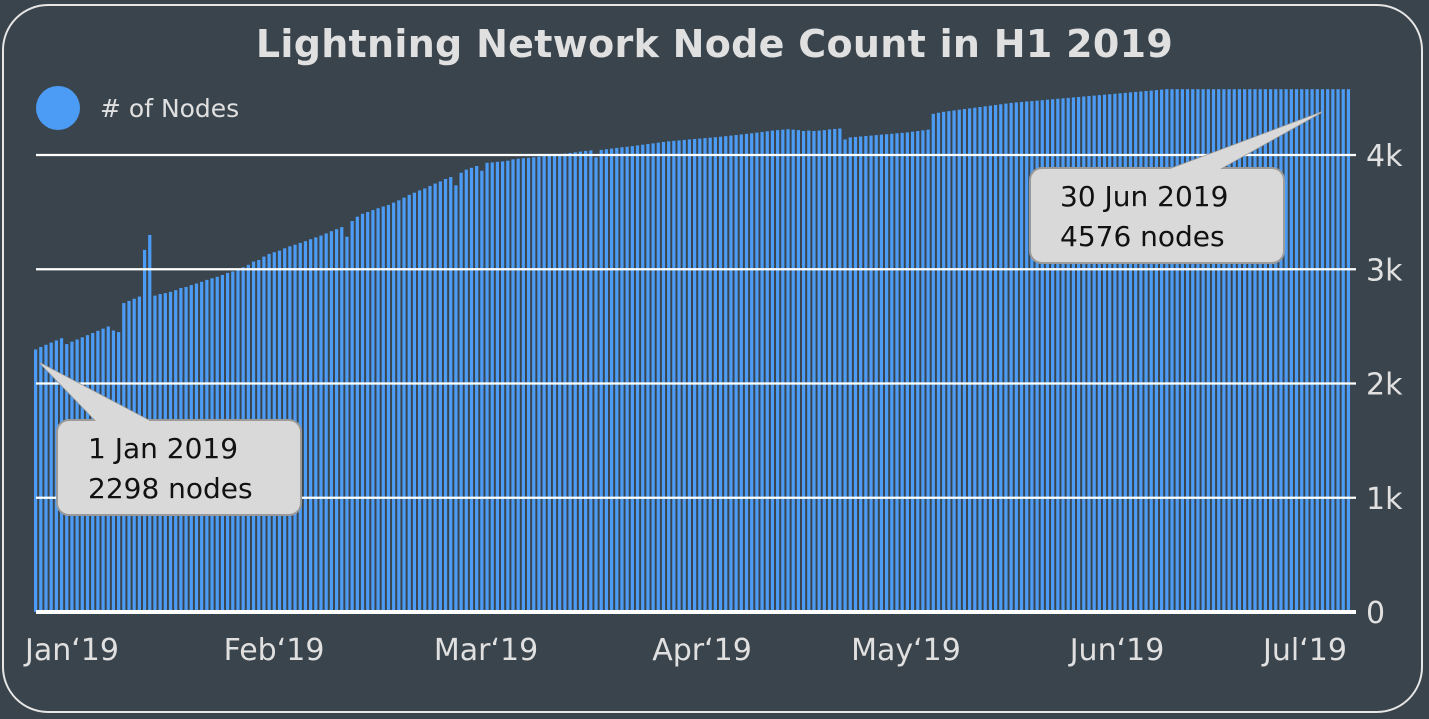 This screenshot has height=719, width=1429. What do you see at coordinates (714, 44) in the screenshot?
I see `chart-title: Lightning Network Node Count in H1 2019` at bounding box center [714, 44].